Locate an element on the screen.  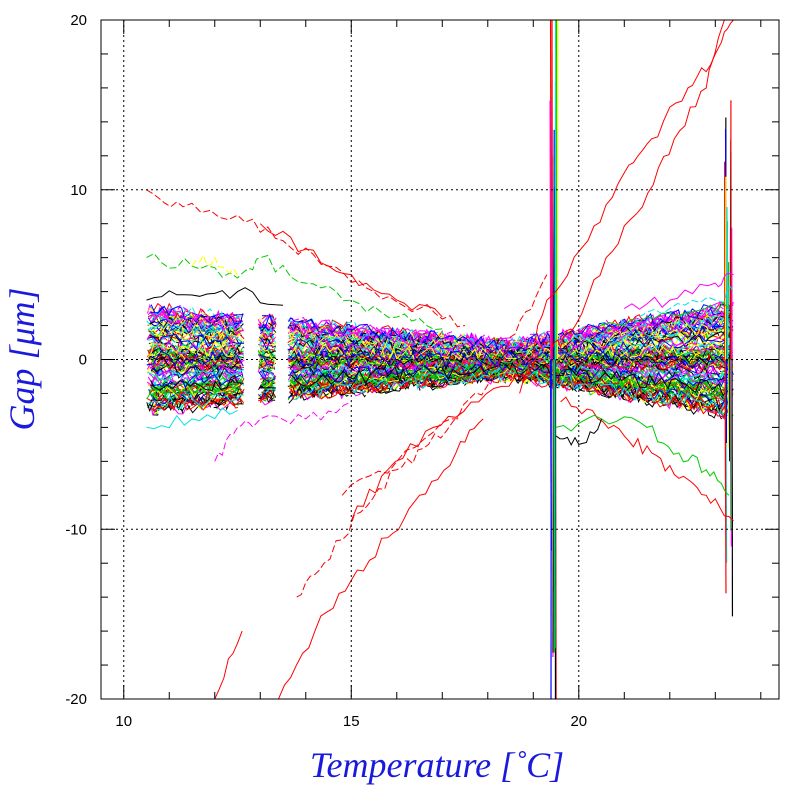
x-tick-label: 10 is located at coordinates (123, 721).